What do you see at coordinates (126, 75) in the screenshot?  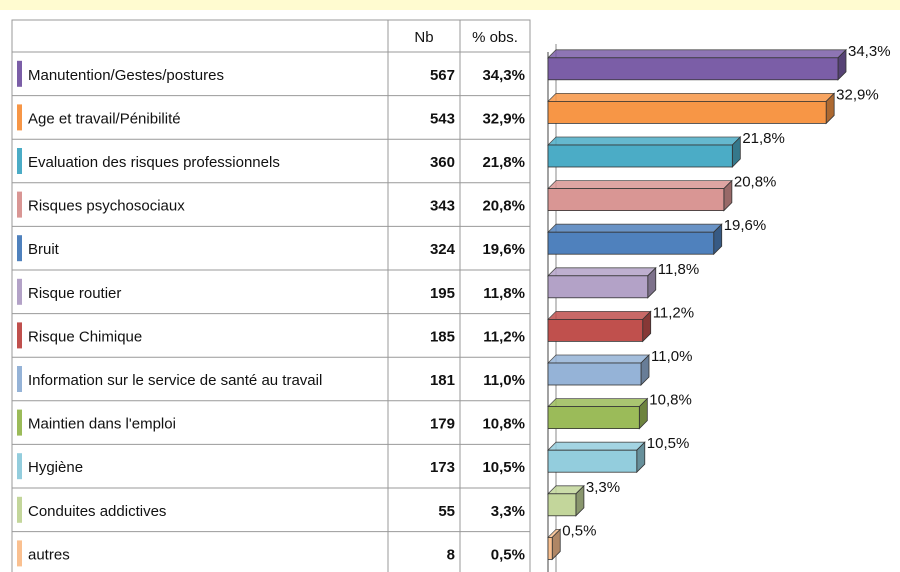 I see `category-label: Manutention/Gestes/postures` at bounding box center [126, 75].